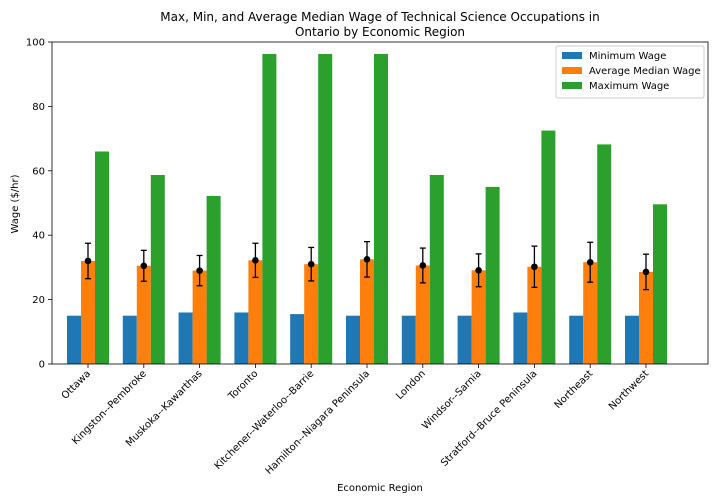 The height and width of the screenshot is (504, 720). What do you see at coordinates (645, 71) in the screenshot?
I see `legend-label: Average Median Wage` at bounding box center [645, 71].